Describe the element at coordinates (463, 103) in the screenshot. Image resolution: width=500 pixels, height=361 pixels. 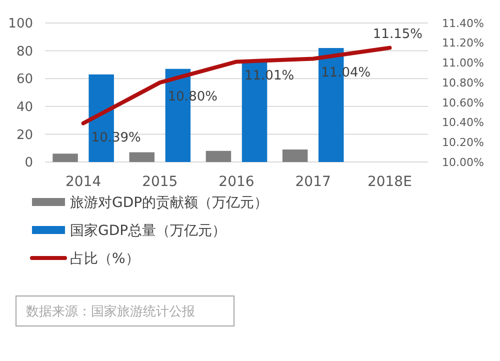
I see `y2-tick-label: 10.60%` at that location.